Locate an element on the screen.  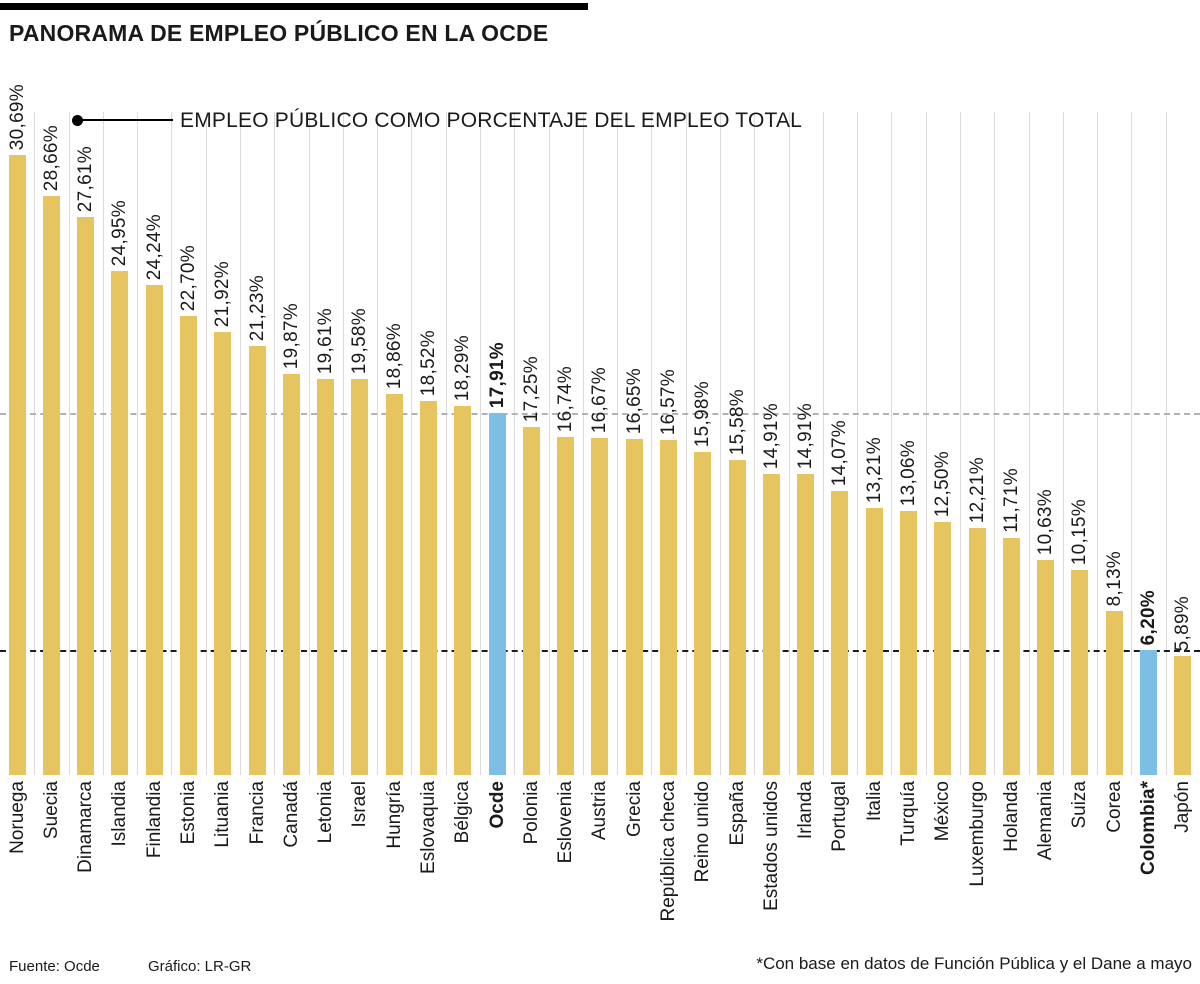
chart-column: 22,70% Estonia is located at coordinates (188, 510).